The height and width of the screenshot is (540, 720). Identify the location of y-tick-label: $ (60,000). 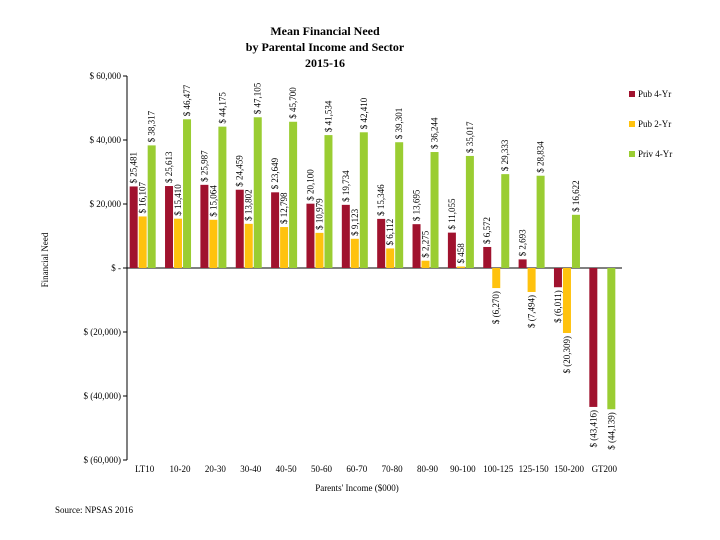
(103, 460).